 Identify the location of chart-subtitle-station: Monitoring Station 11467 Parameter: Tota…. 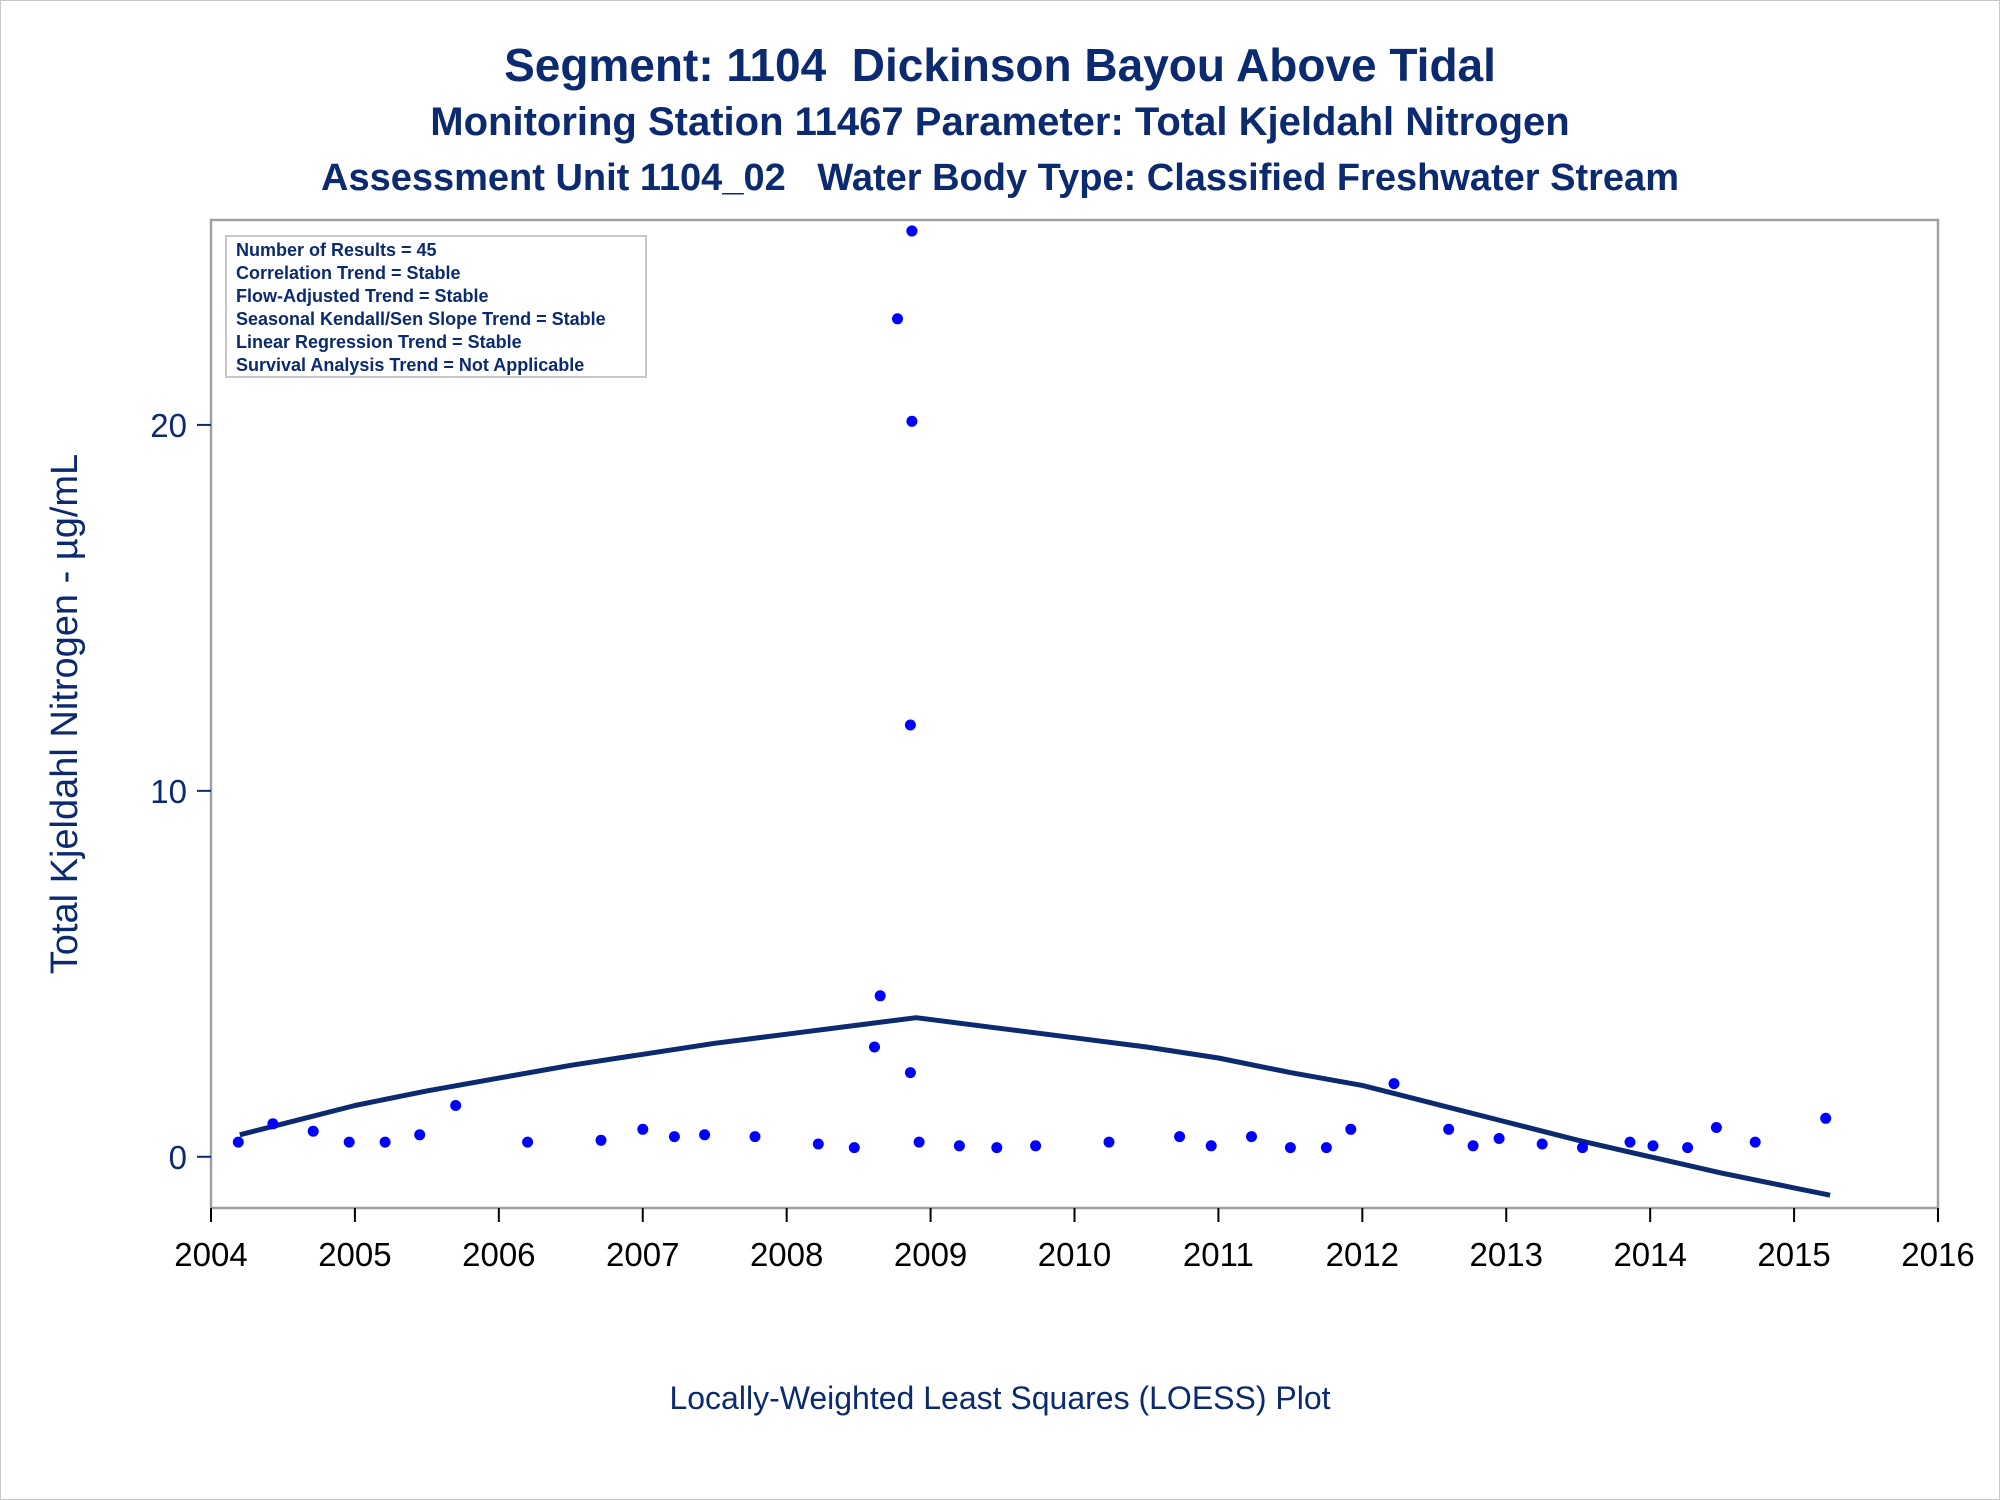
(1000, 122).